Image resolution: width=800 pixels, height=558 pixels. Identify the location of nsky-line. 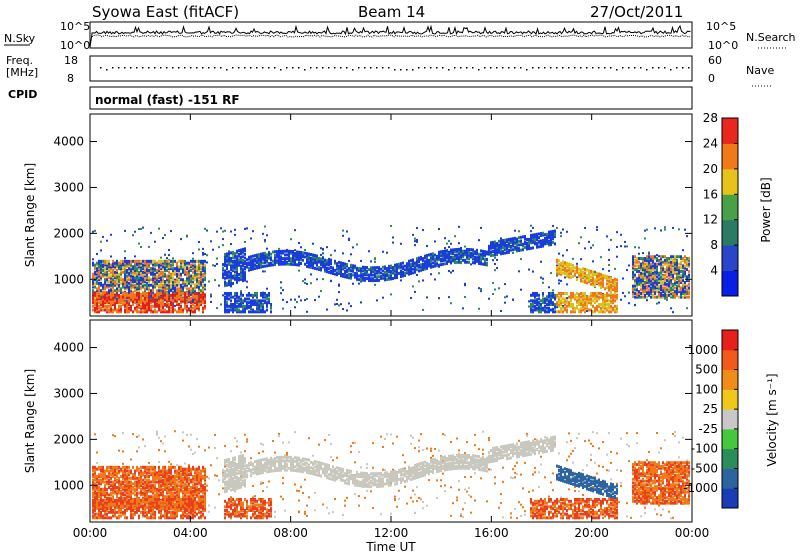
(390, 36).